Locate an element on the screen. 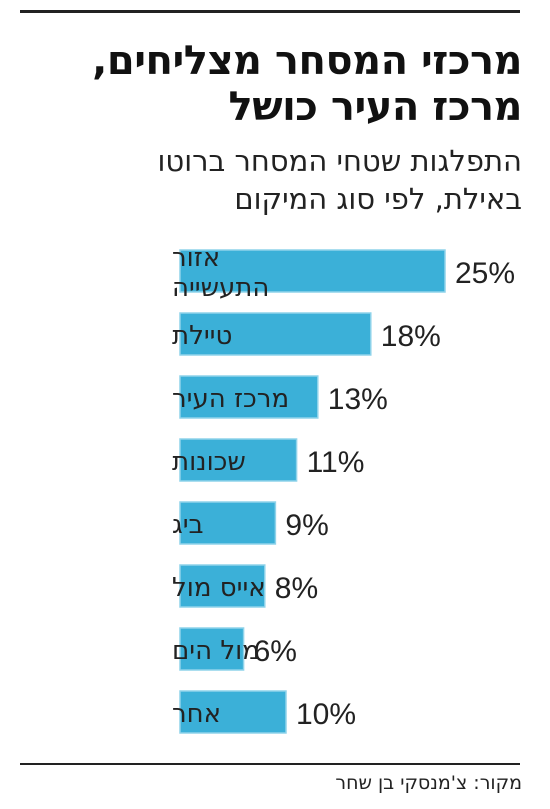  value-label: 6% is located at coordinates (275, 651).